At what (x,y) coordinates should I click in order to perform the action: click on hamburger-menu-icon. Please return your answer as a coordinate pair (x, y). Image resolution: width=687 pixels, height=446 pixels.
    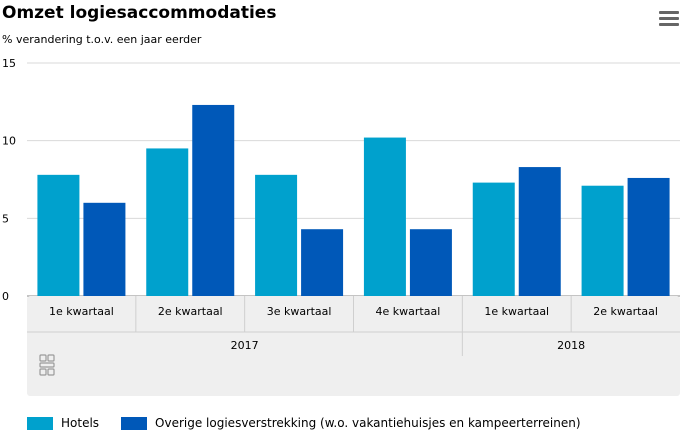
    Looking at the image, I should click on (669, 19).